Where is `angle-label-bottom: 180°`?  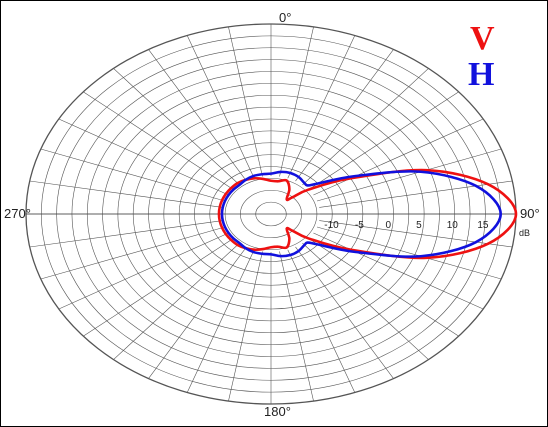 angle-label-bottom: 180° is located at coordinates (277, 411).